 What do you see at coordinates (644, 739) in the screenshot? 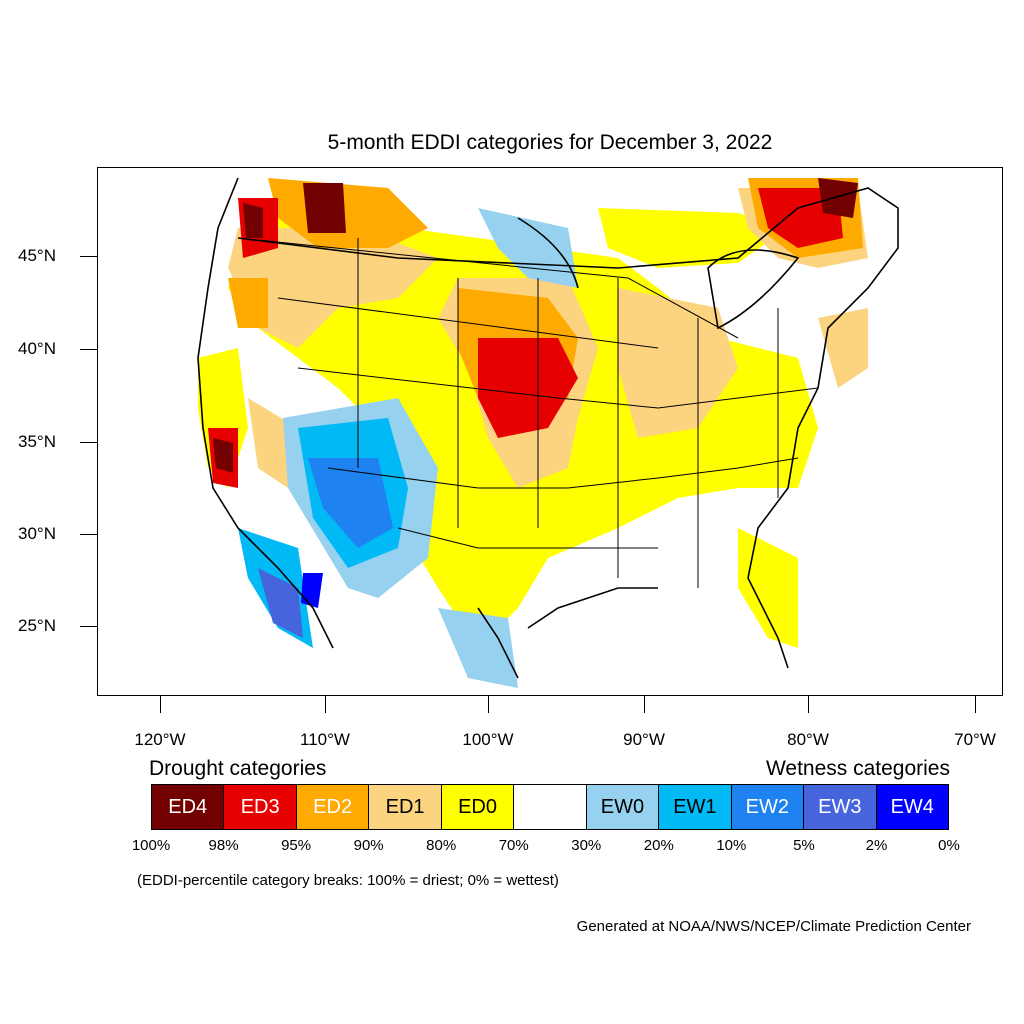
I see `lon-label-90: 90°W` at bounding box center [644, 739].